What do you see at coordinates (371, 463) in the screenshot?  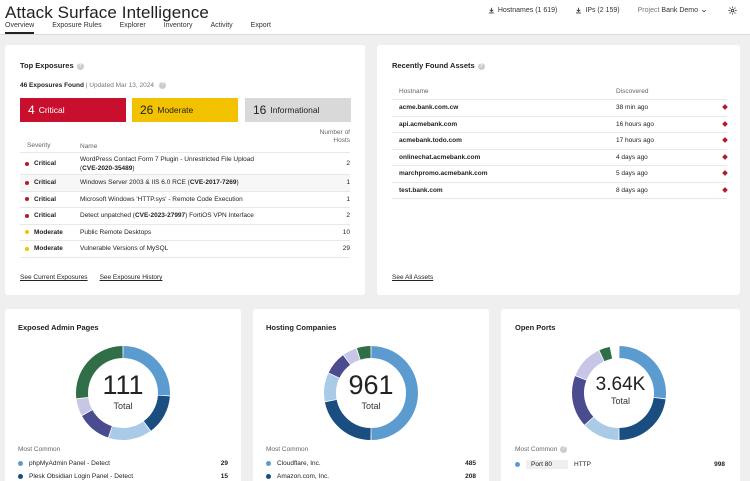 I see `list-item: Cloudflare, Inc. 485` at bounding box center [371, 463].